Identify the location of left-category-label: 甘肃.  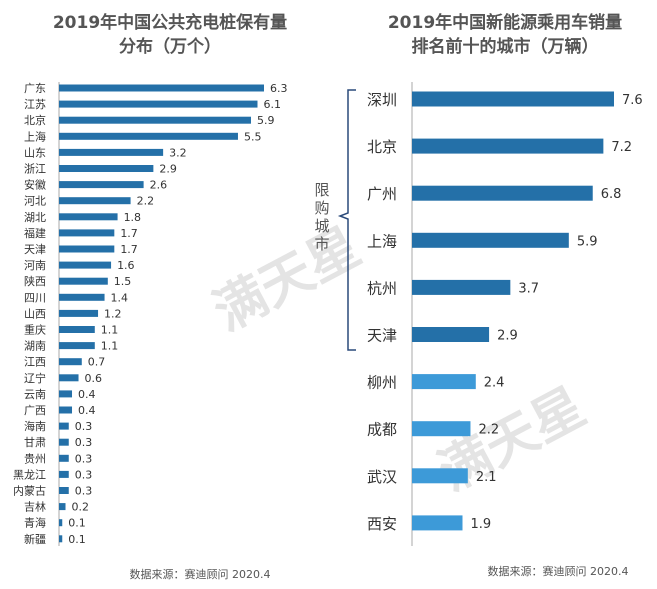
(35, 442).